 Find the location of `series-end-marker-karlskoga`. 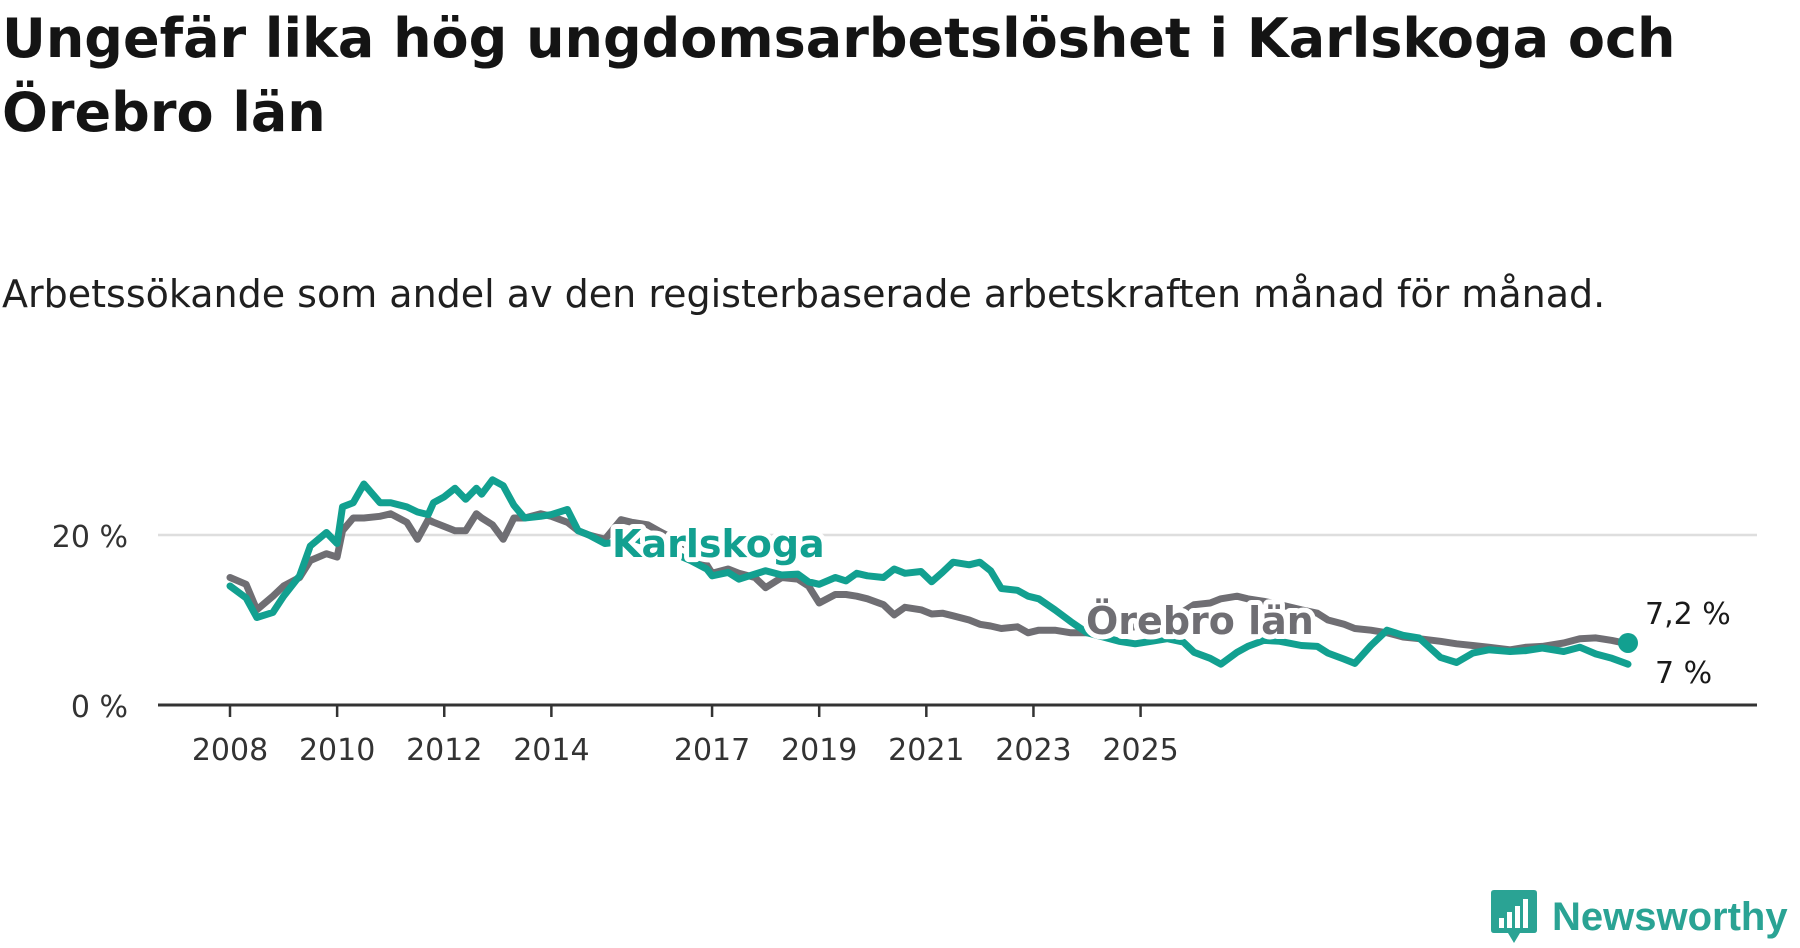

series-end-marker-karlskoga is located at coordinates (1628, 642).